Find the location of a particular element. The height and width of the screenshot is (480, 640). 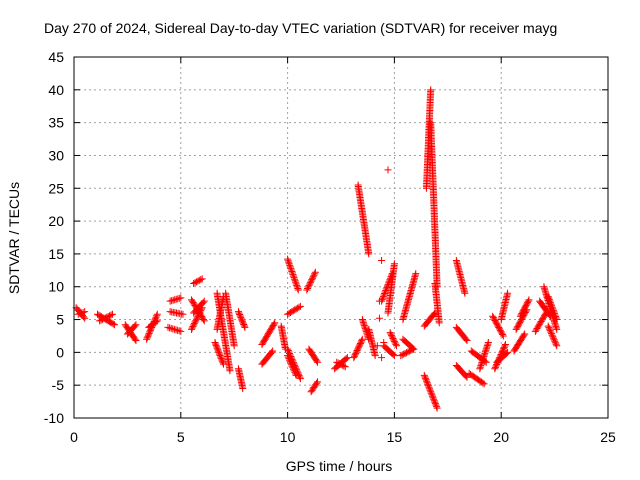

x-tick-label: 25 is located at coordinates (608, 437).